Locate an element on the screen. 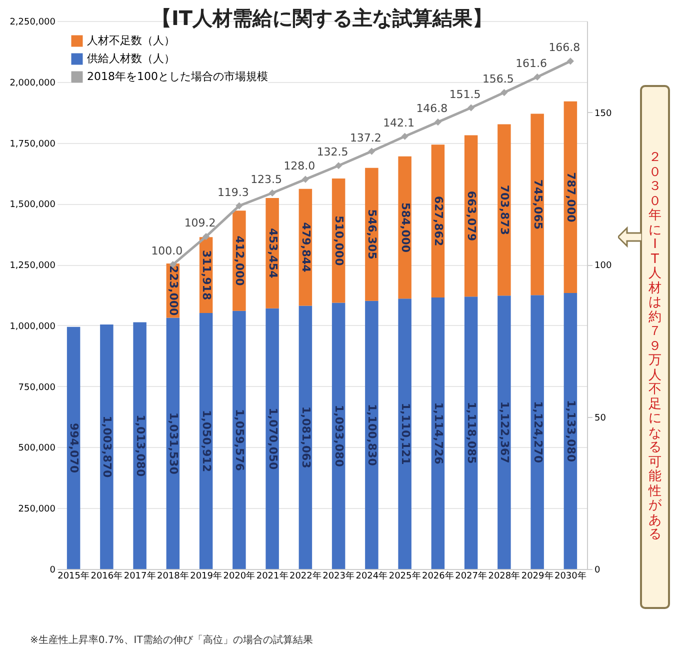 The width and height of the screenshot is (696, 657). data-label: 1,124,270 is located at coordinates (537, 432).